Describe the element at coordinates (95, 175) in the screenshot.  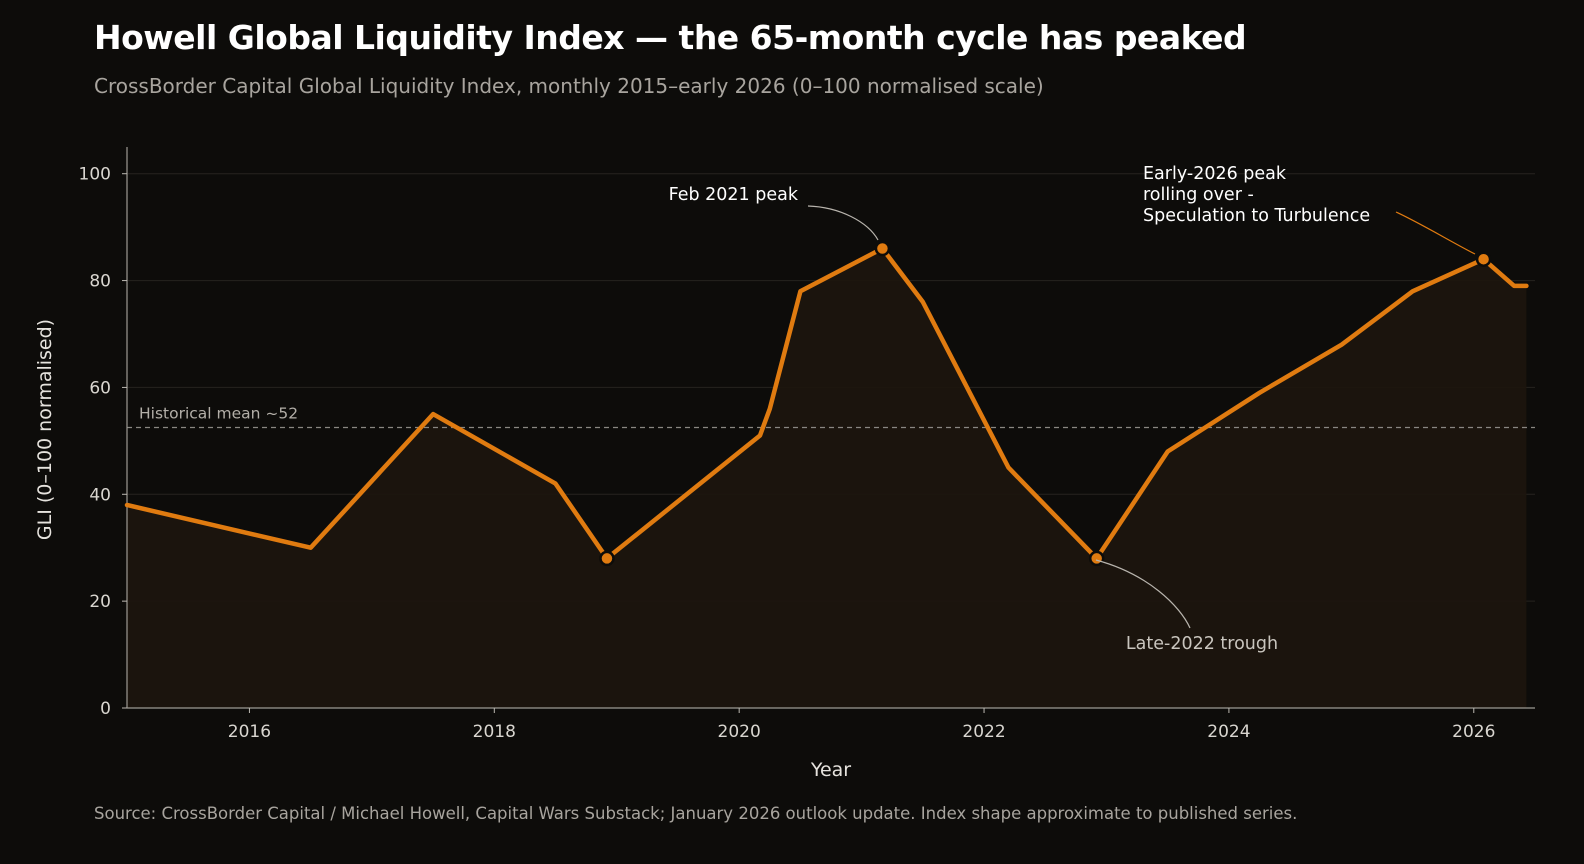
I see `y-tick-label: 100` at that location.